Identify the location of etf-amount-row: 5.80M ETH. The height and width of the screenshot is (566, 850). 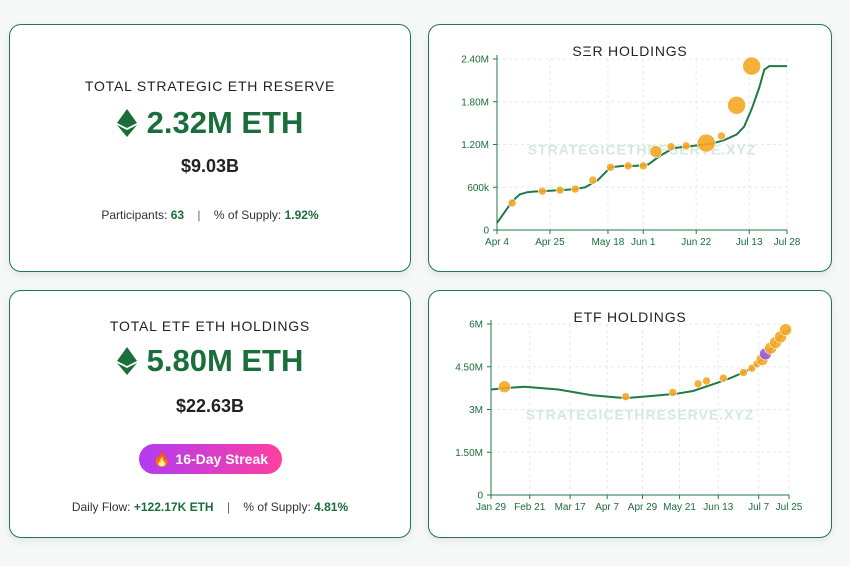
(210, 361).